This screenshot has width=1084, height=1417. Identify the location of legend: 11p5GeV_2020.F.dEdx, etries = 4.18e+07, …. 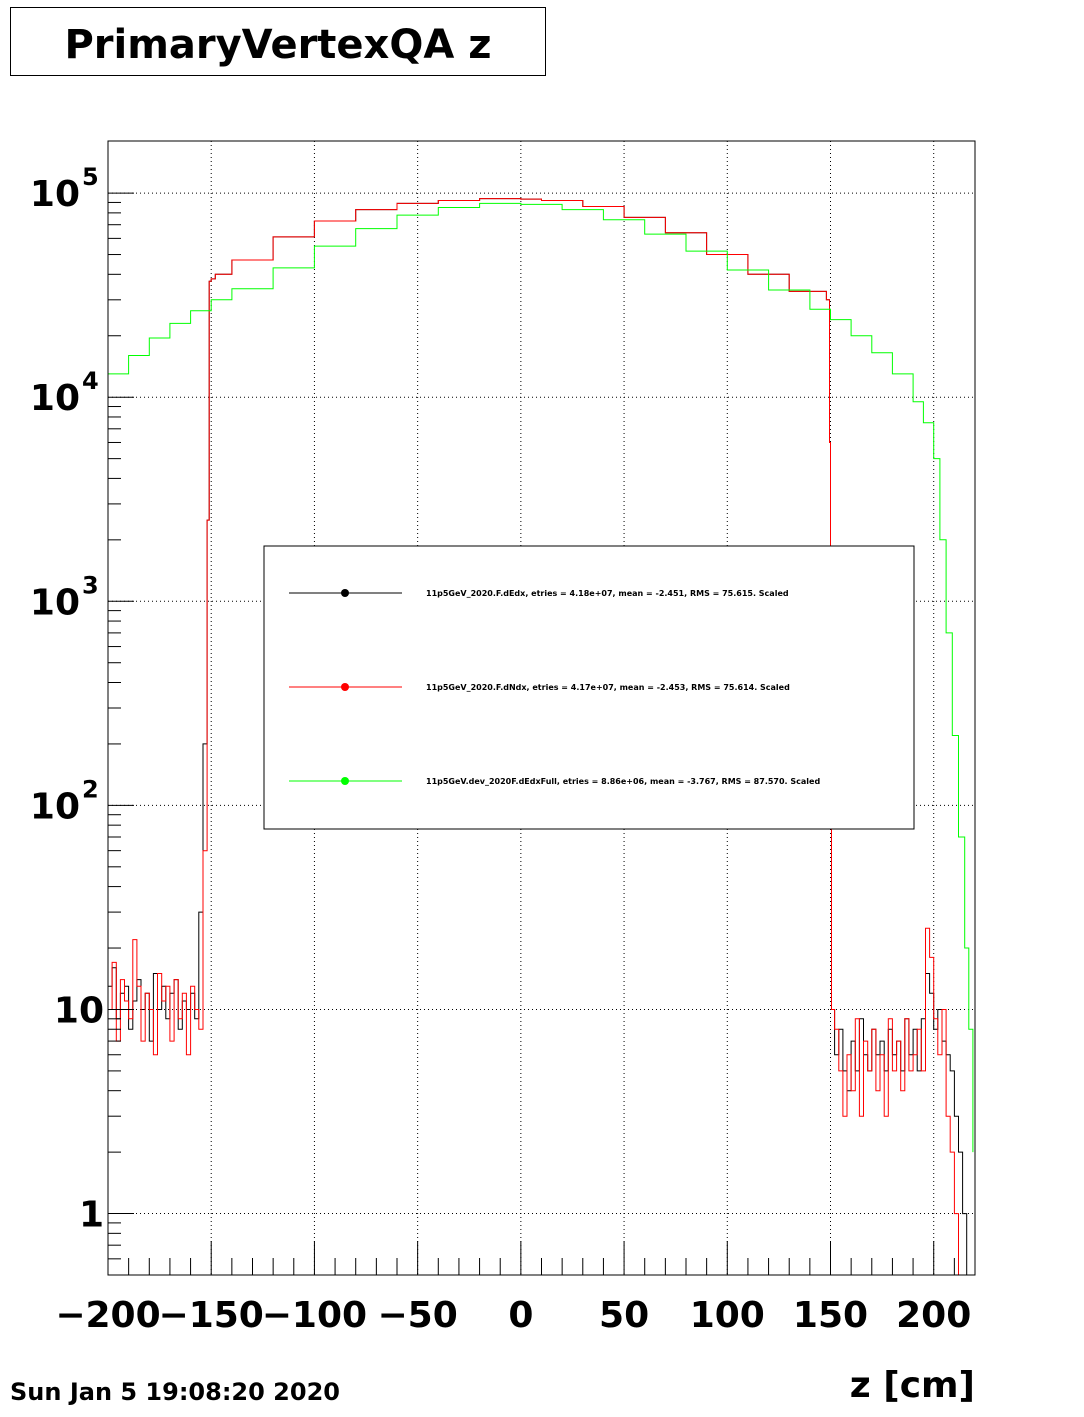
(589, 687).